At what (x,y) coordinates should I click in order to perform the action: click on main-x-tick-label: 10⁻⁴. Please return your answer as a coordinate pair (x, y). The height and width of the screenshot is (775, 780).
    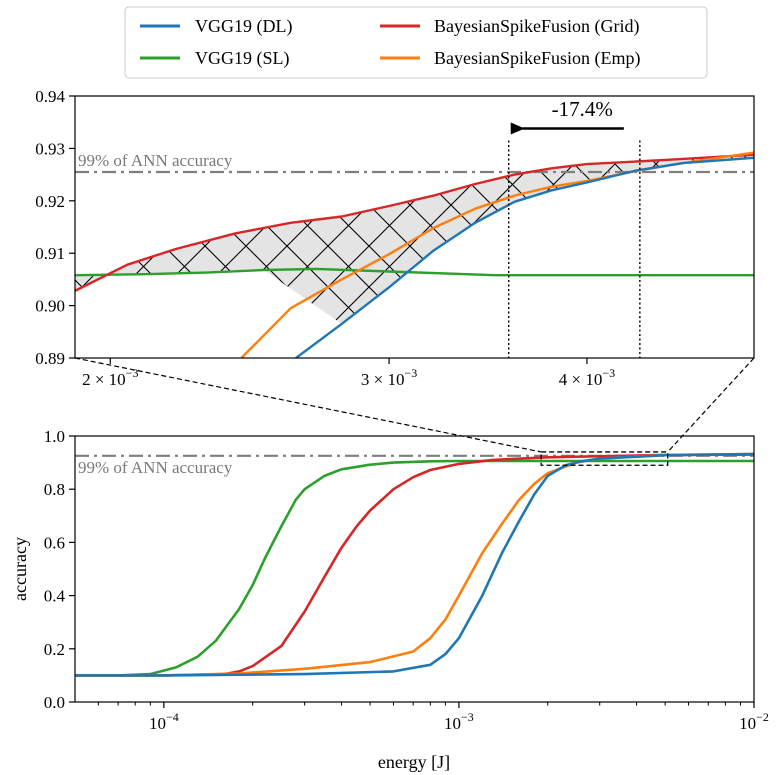
    Looking at the image, I should click on (164, 721).